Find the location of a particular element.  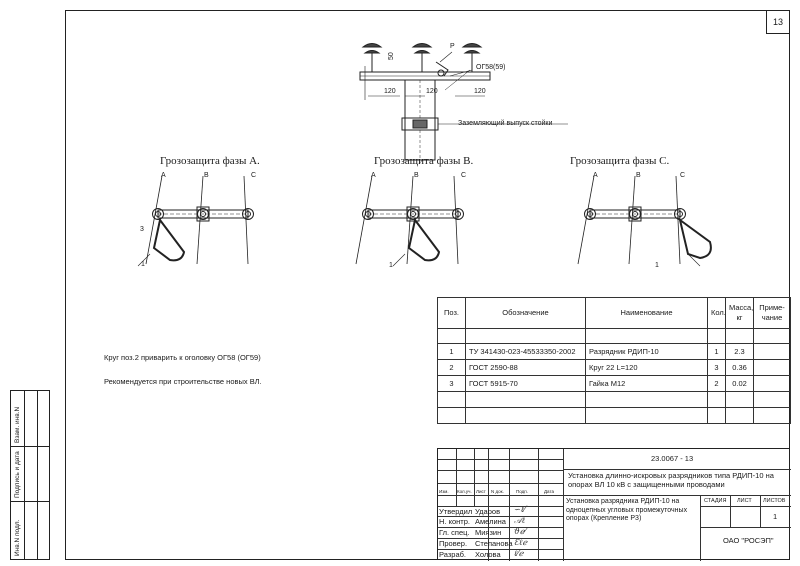

side-stamp-strip: Взам. инв.N Подпись и дата Инв.N подл. is located at coordinates (30, 475).